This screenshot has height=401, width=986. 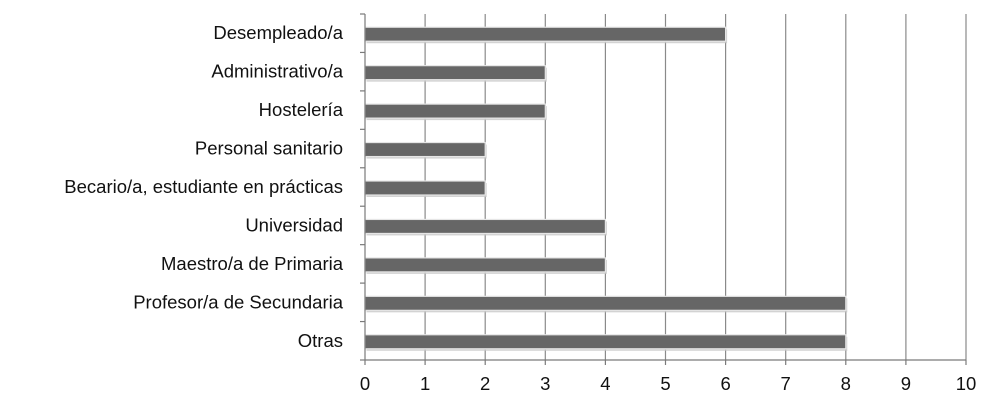 What do you see at coordinates (238, 301) in the screenshot?
I see `category-label: Profesor/a de Secundaria` at bounding box center [238, 301].